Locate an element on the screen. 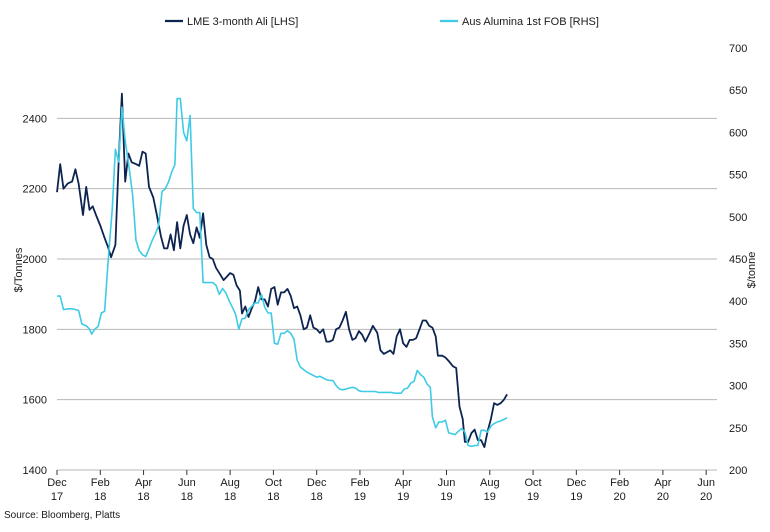  x-tick-year: 17 is located at coordinates (57, 497).